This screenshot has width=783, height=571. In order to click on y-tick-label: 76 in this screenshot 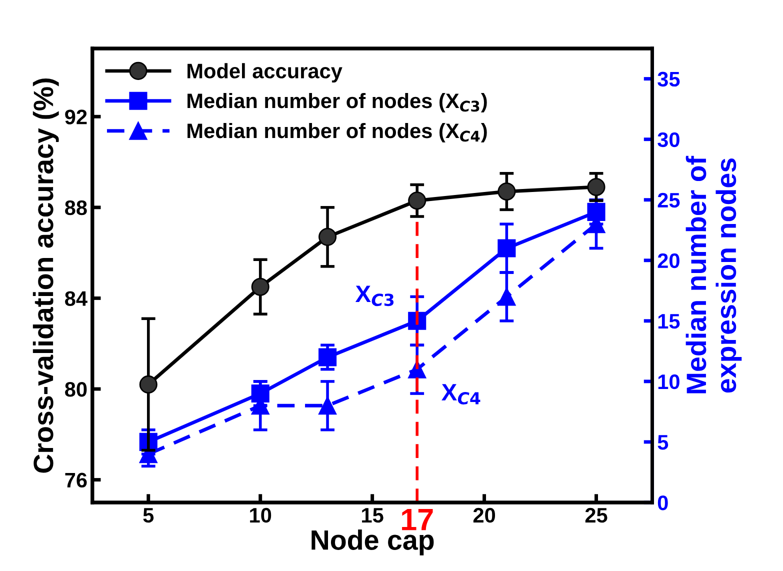, I will do `click(76, 480)`.